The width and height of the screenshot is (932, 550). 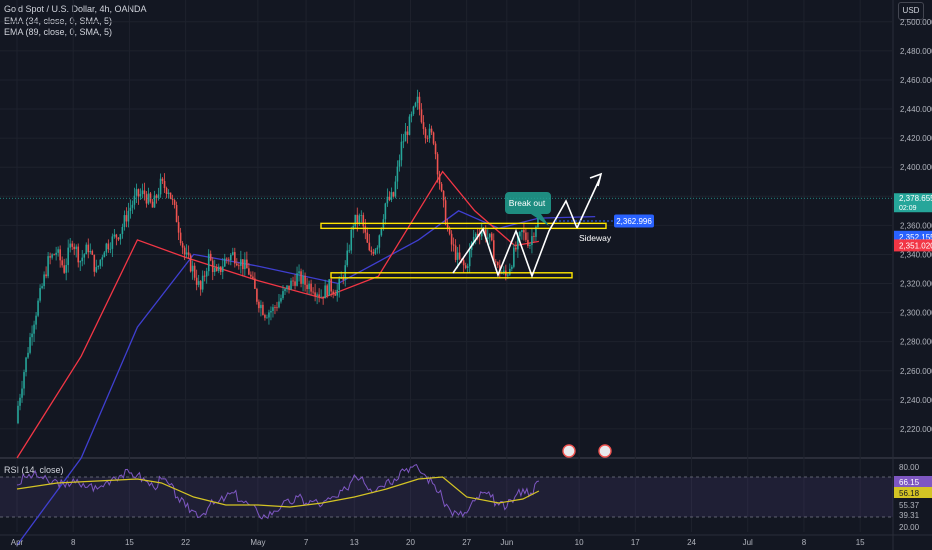 I want to click on price-tick-label: 2,340.000, so click(x=916, y=254).